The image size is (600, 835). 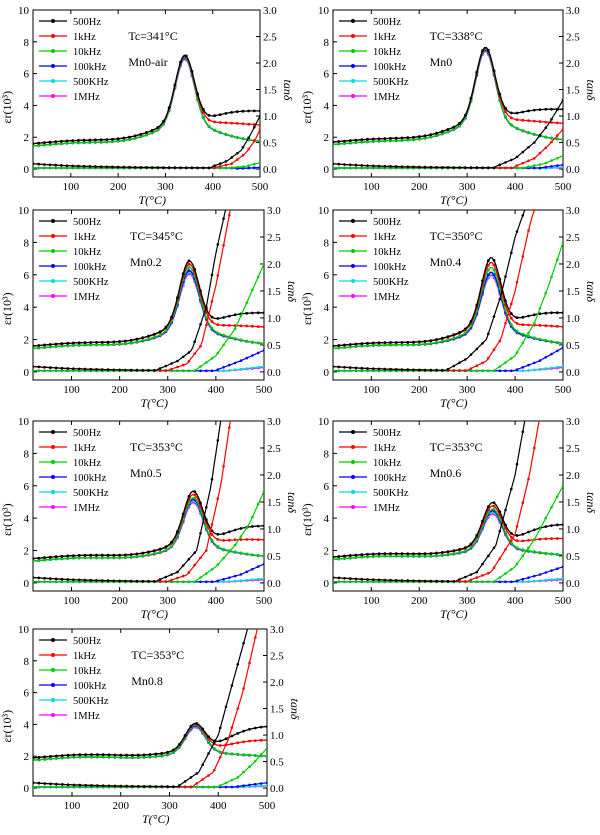 I want to click on y-axis-title: εr(10³), so click(x=307, y=519).